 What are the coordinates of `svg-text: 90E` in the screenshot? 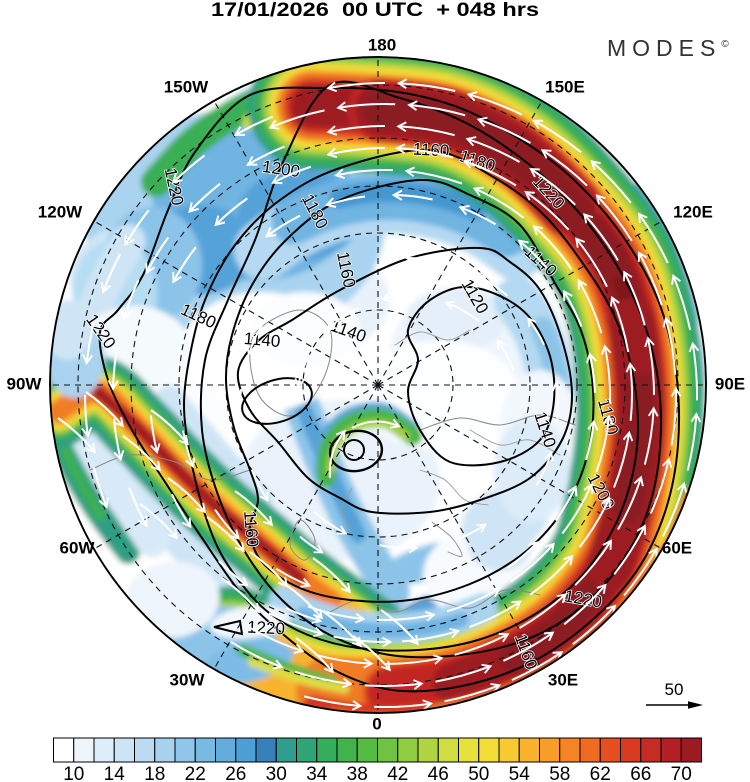 It's located at (730, 383).